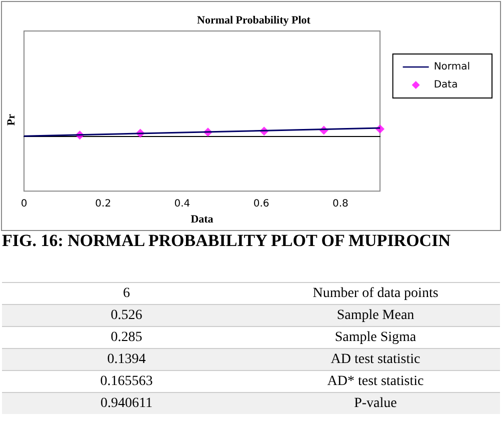 The image size is (502, 438). Describe the element at coordinates (126, 381) in the screenshot. I see `text: 0.165563` at that location.